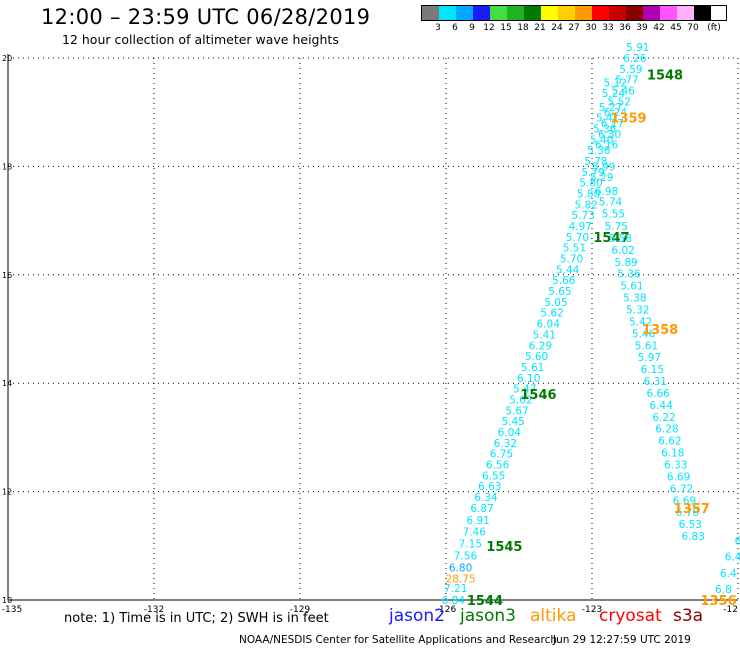 This screenshot has height=650, width=740. What do you see at coordinates (506, 28) in the screenshot?
I see `scale-tick-label: 15` at bounding box center [506, 28].